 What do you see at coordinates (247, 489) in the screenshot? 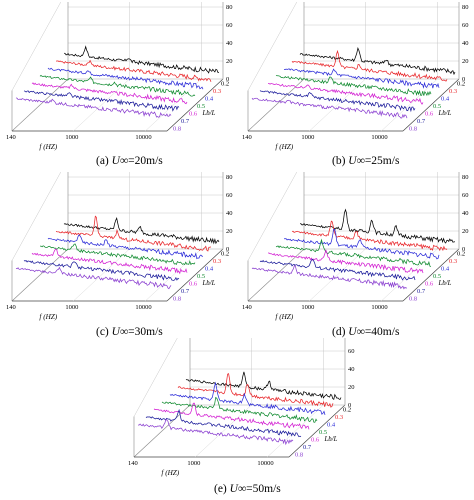
I see `caption-e: (e) U∞=50m/s` at bounding box center [247, 489].